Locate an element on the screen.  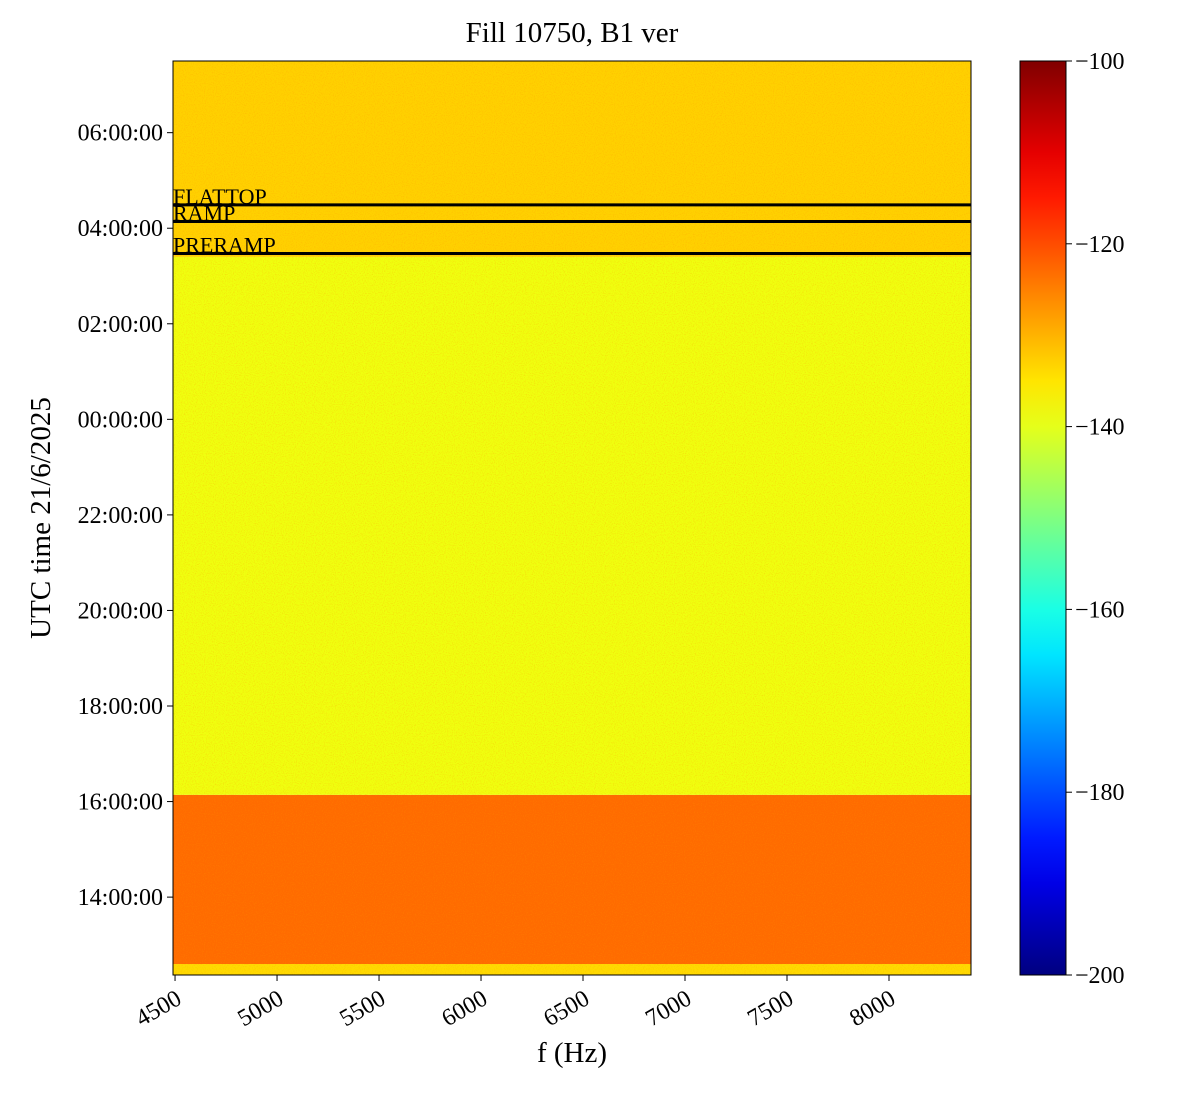
y-axis-label: UTC time 21/6/2025 is located at coordinates (41, 518).